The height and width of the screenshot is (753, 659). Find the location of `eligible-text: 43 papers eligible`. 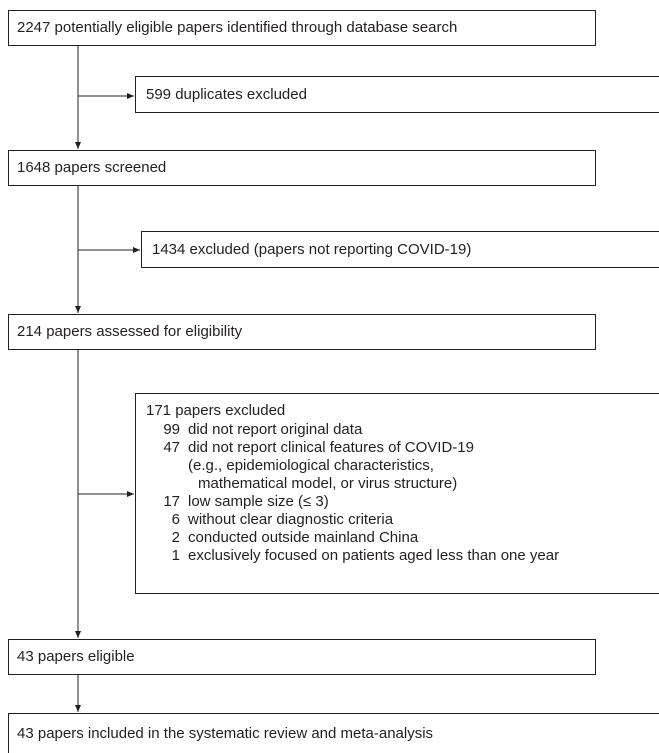

eligible-text: 43 papers eligible is located at coordinates (76, 656).